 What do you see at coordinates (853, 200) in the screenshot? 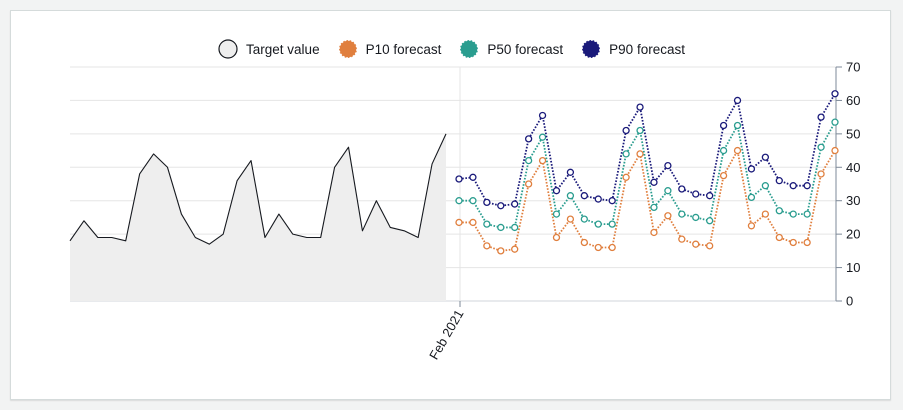
I see `y-tick-label: 30` at bounding box center [853, 200].